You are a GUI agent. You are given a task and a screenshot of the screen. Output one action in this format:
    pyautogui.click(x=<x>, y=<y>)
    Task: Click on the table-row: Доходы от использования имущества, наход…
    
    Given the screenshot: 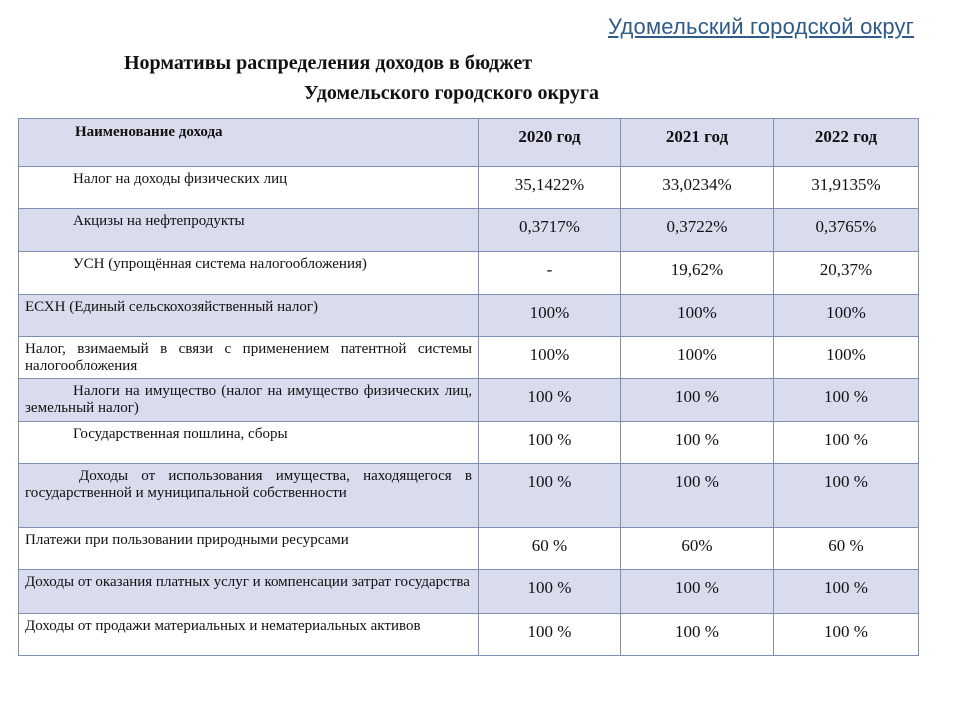 What is the action you would take?
    pyautogui.click(x=468, y=495)
    